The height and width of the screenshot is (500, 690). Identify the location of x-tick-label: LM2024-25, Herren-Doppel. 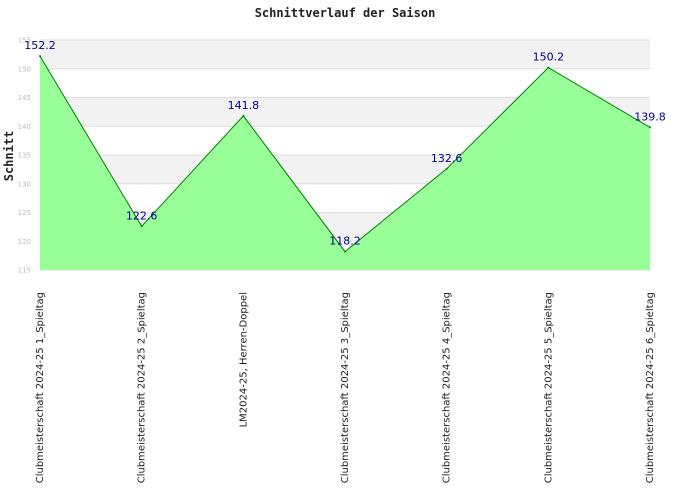
(243, 359).